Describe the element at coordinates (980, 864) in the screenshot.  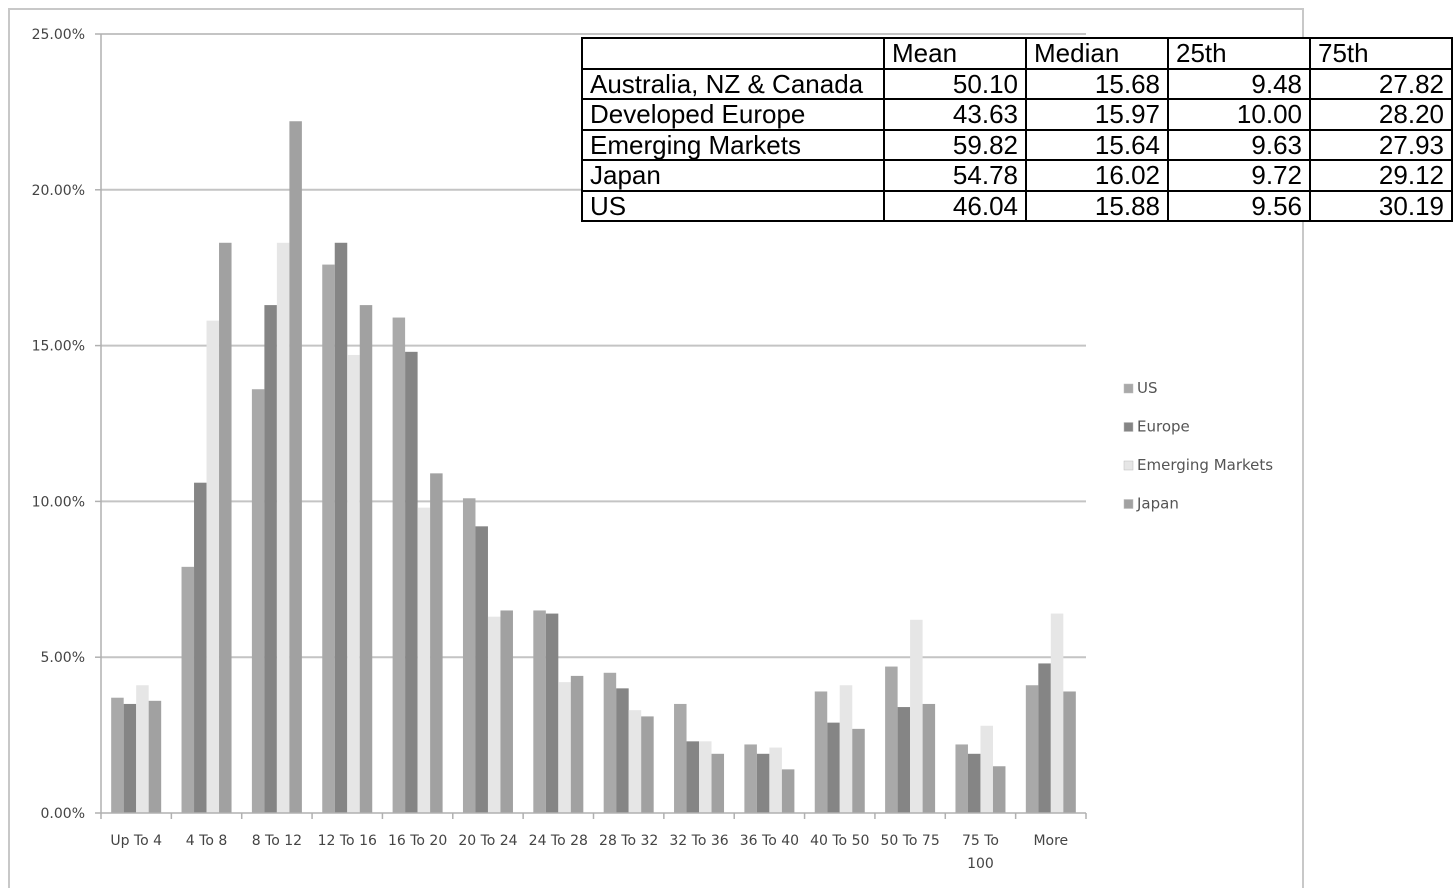
I see `x-tick-label: 100` at that location.